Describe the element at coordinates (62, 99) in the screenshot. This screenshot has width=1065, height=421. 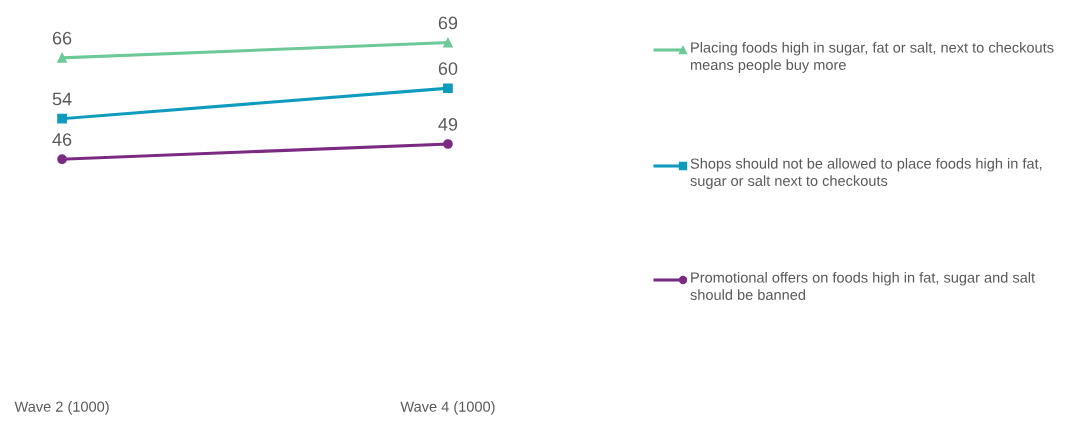
I see `data-label: 54` at that location.